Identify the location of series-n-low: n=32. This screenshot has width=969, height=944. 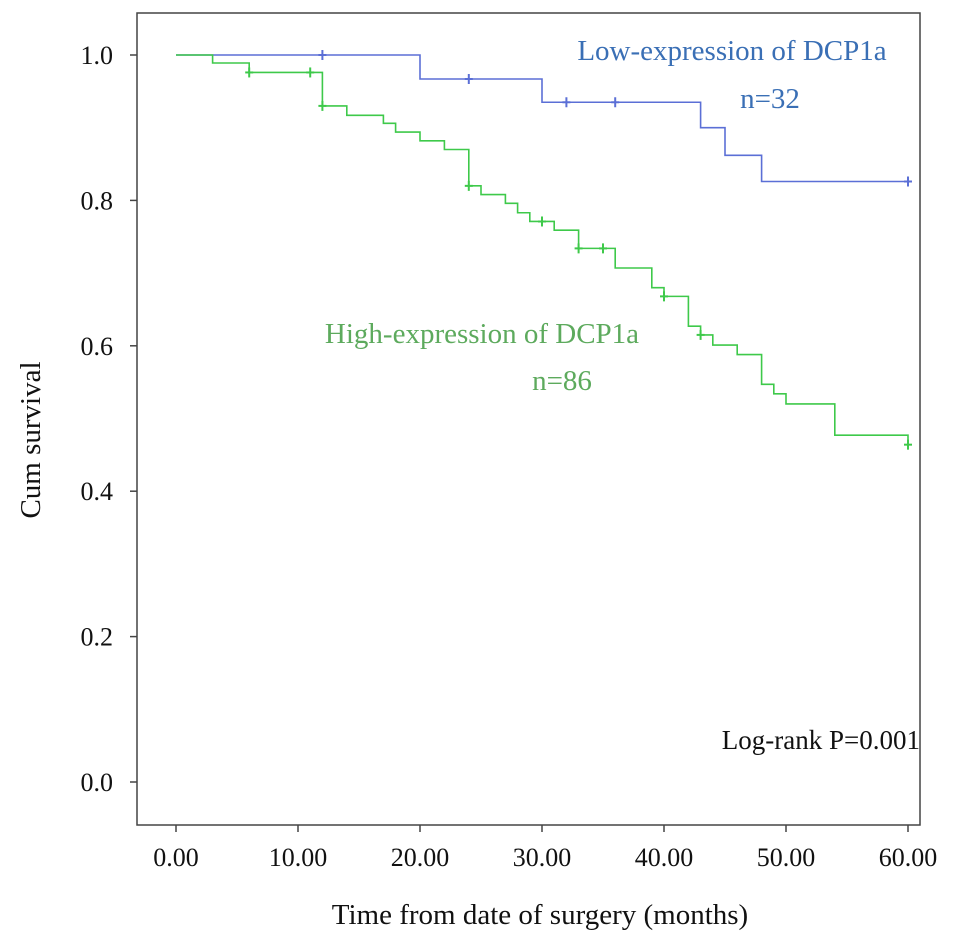
(770, 99).